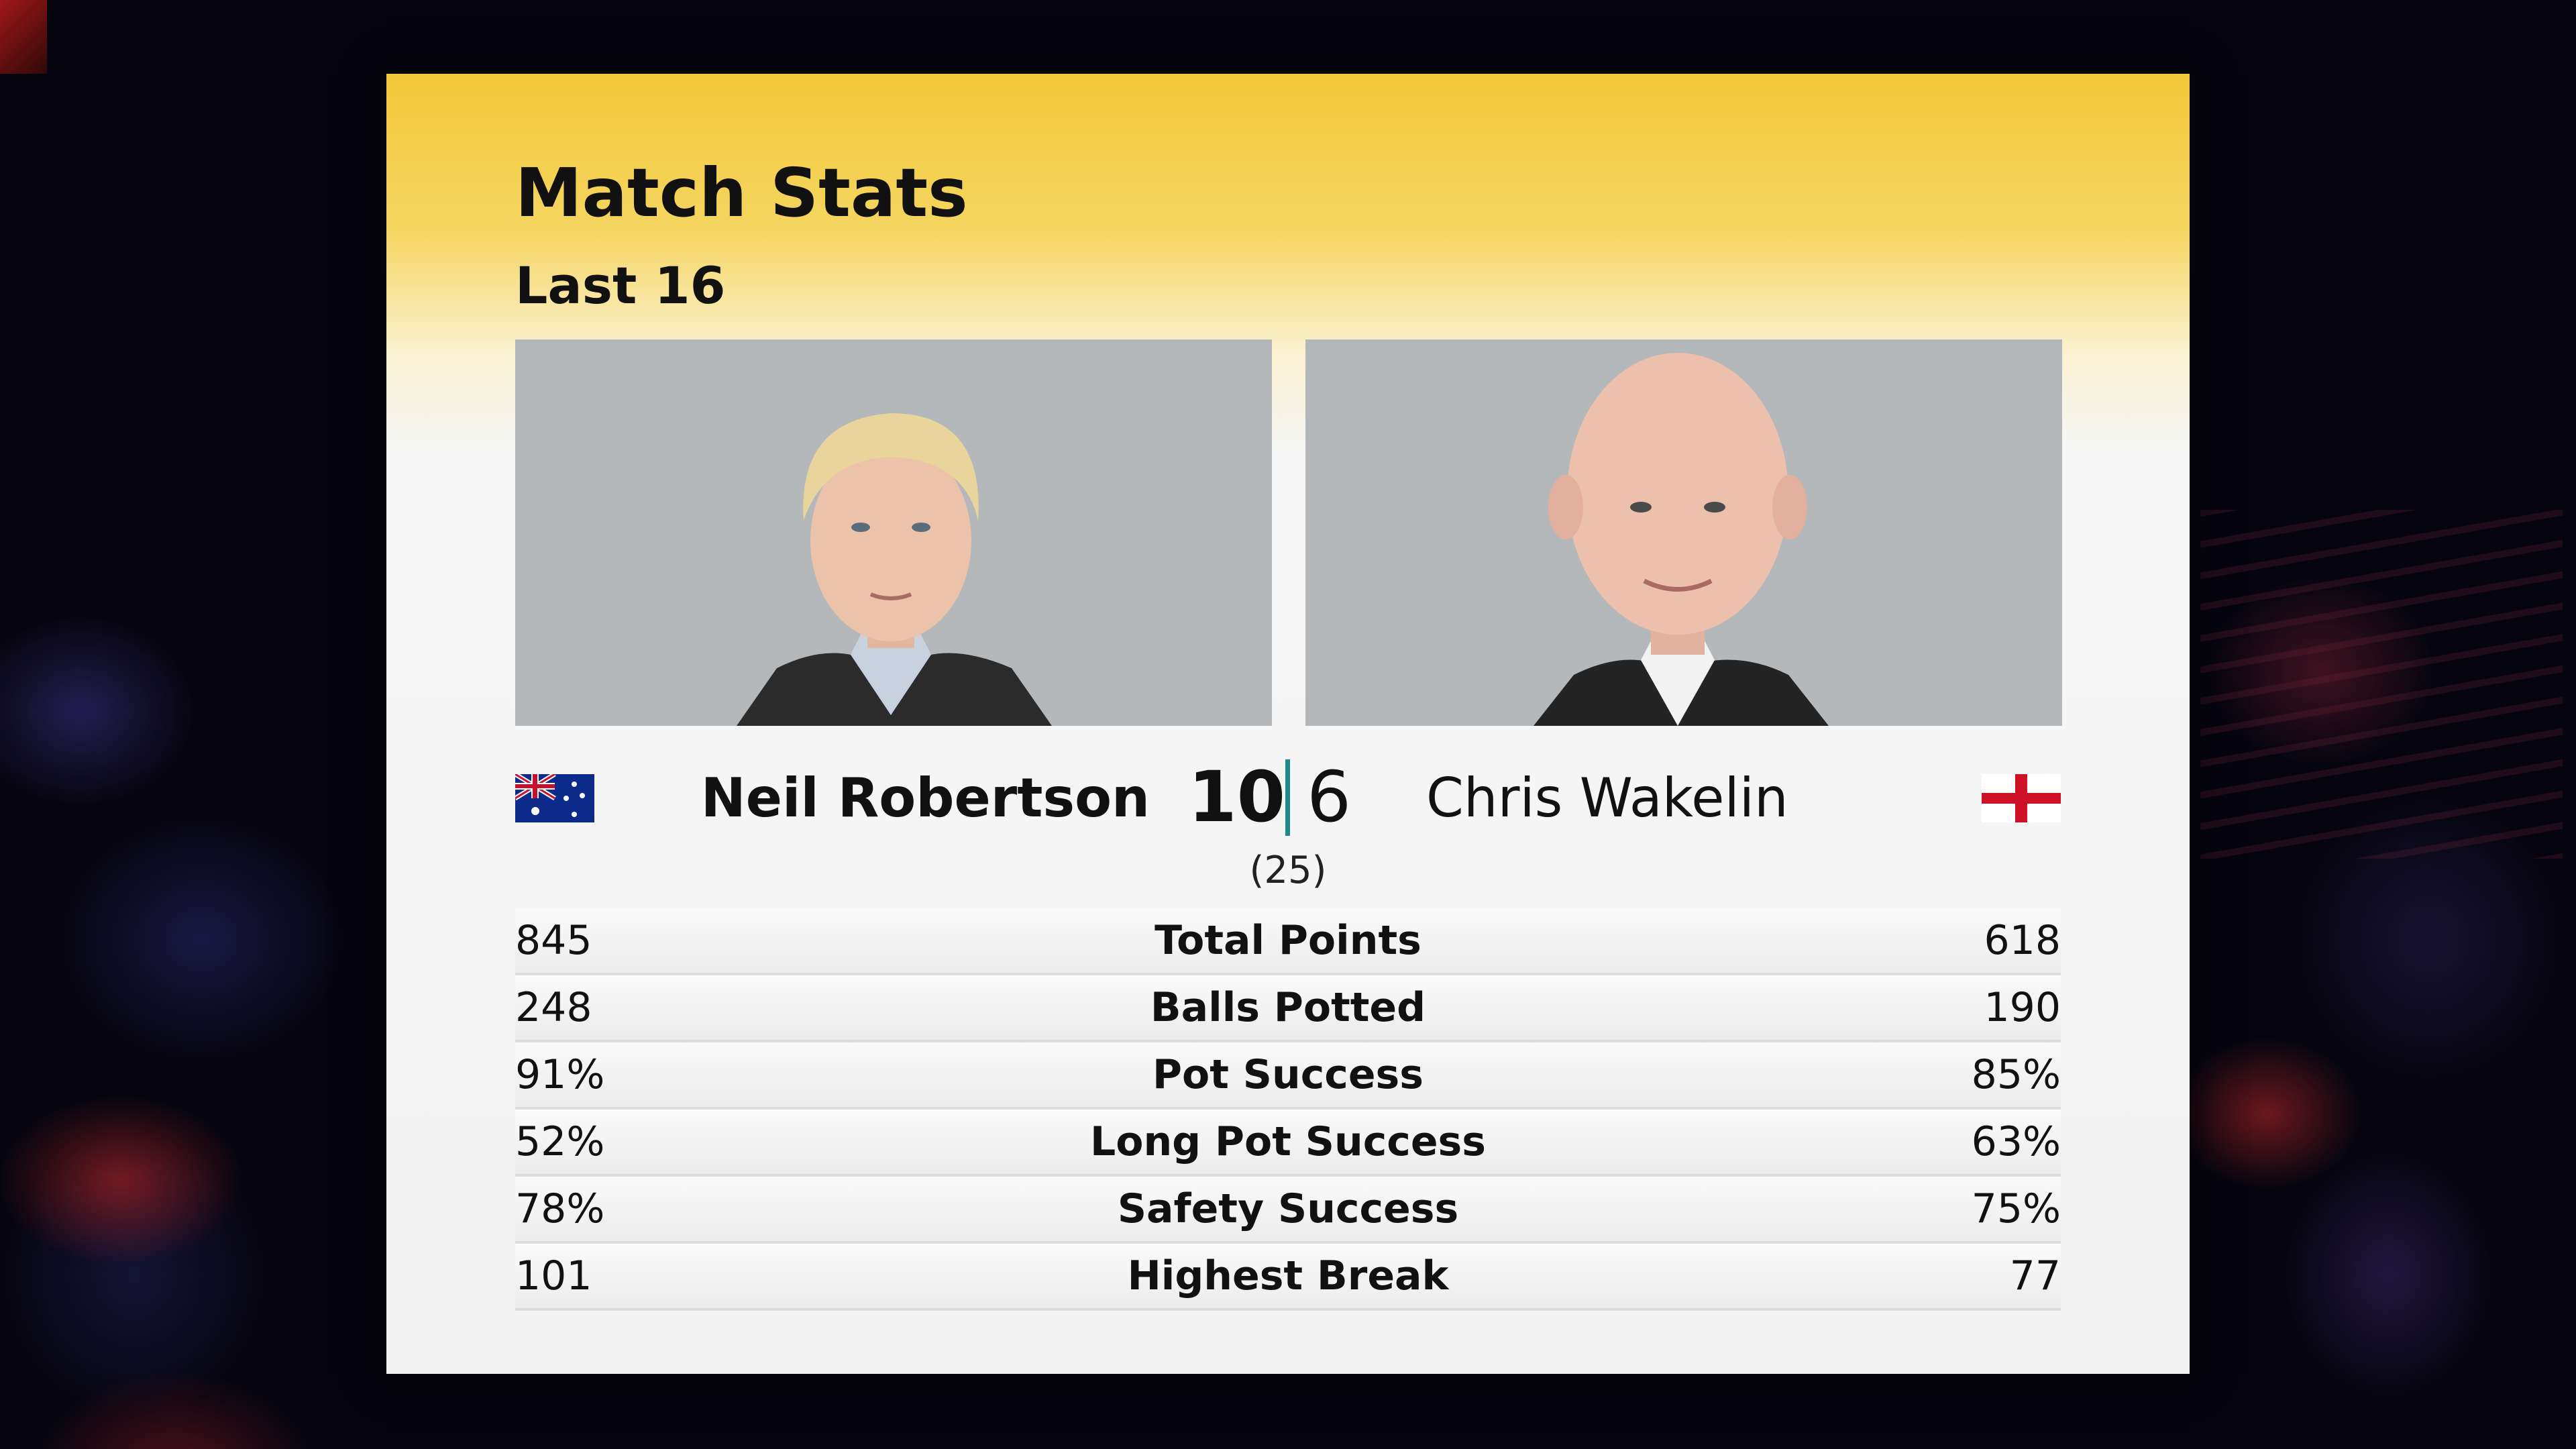 This screenshot has width=2576, height=1449. I want to click on australia-flag-icon, so click(554, 798).